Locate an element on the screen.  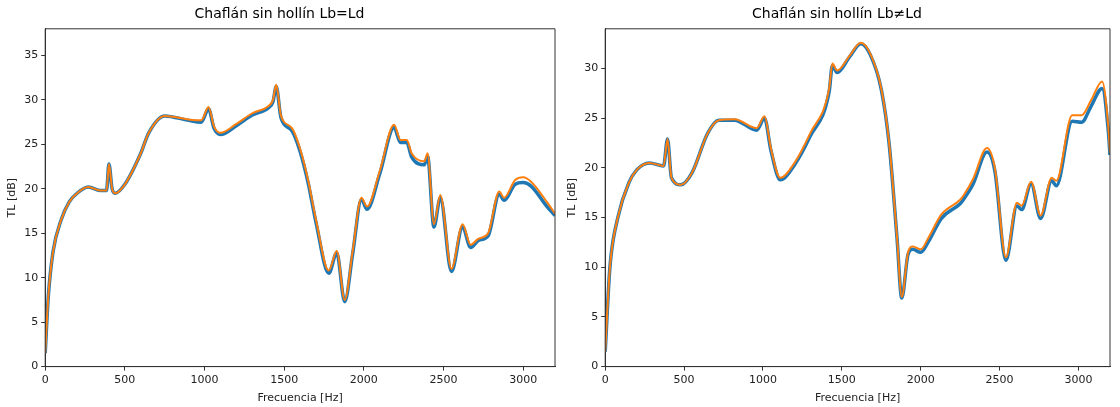
chart-title: Chaflán sin hollín Lb=Ld is located at coordinates (279, 13).